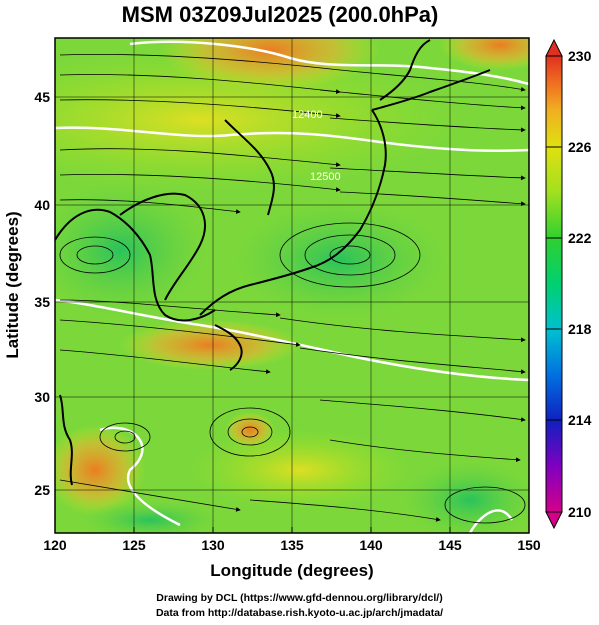 The width and height of the screenshot is (599, 625). What do you see at coordinates (134, 545) in the screenshot?
I see `x-tick-125: 125` at bounding box center [134, 545].